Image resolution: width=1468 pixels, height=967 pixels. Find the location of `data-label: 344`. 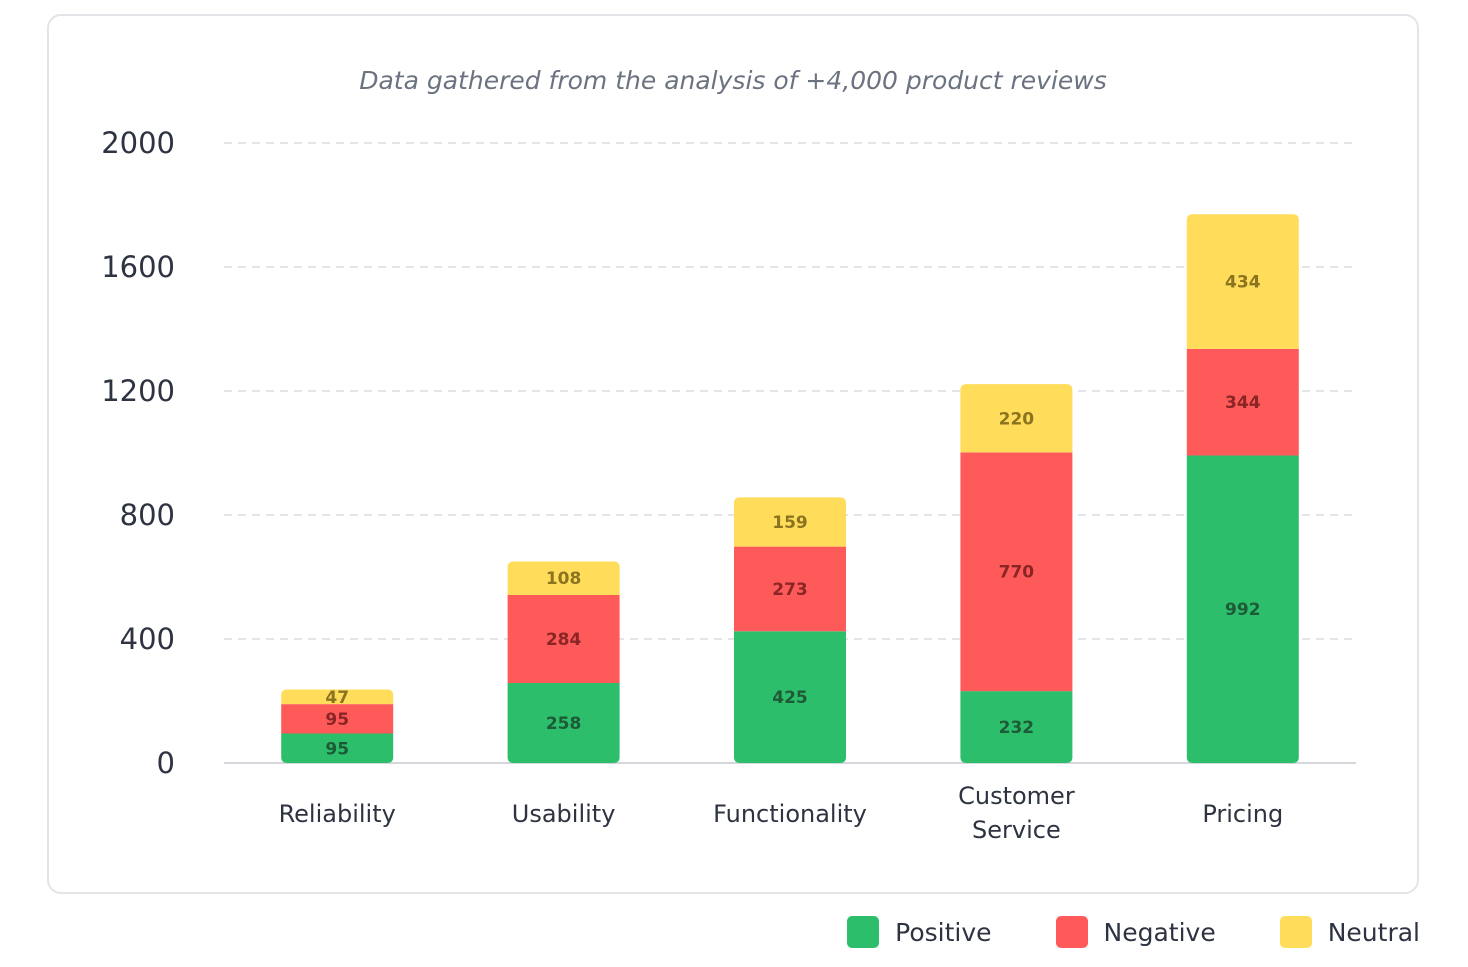

data-label: 344 is located at coordinates (1243, 403).